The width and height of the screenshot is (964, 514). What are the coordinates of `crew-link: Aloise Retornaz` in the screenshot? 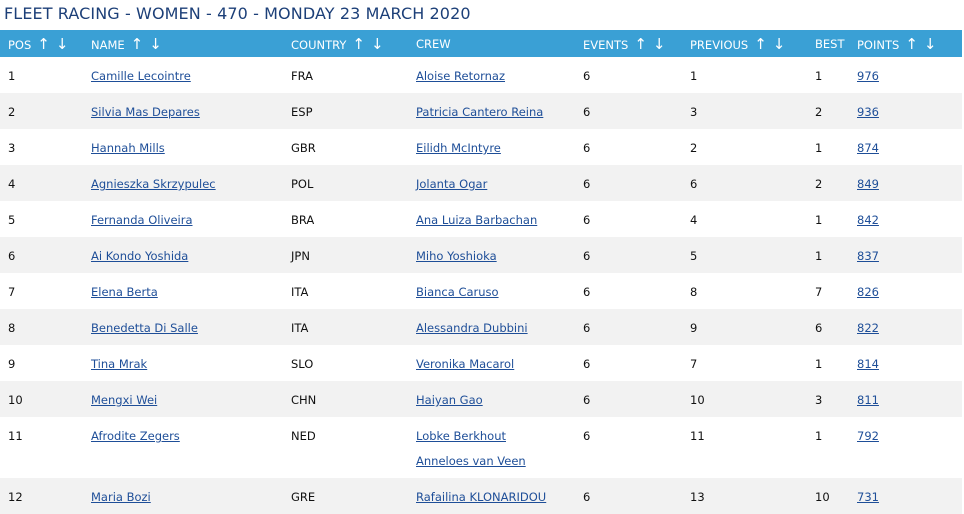 It's located at (461, 76).